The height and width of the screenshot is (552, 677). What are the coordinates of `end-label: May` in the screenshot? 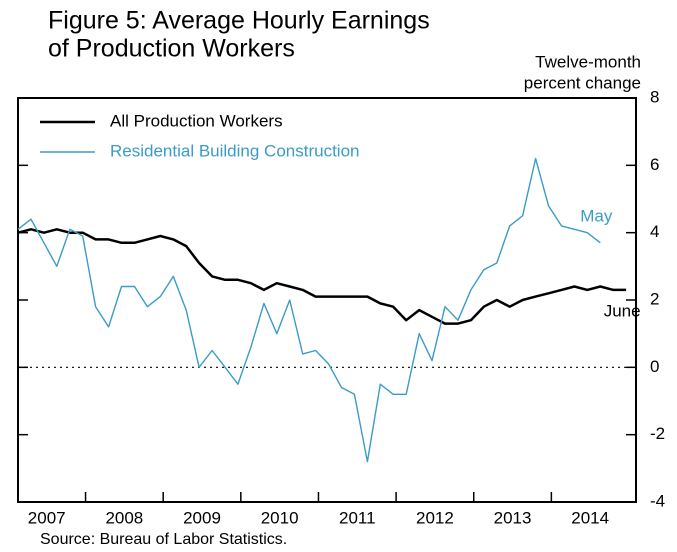 It's located at (596, 215).